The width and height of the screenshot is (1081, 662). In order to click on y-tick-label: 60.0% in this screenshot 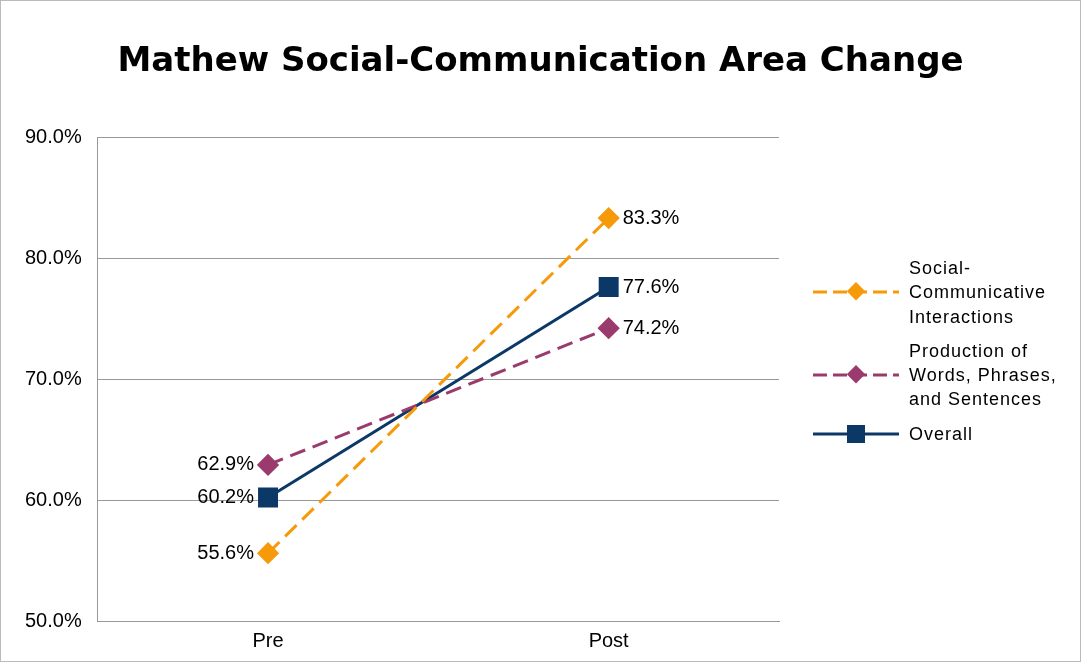, I will do `click(53, 498)`.